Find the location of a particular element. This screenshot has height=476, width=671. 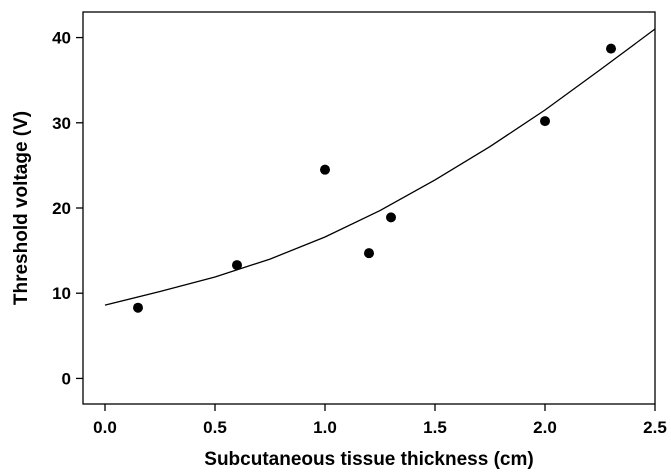

y-tick-label: 0 is located at coordinates (66, 378).